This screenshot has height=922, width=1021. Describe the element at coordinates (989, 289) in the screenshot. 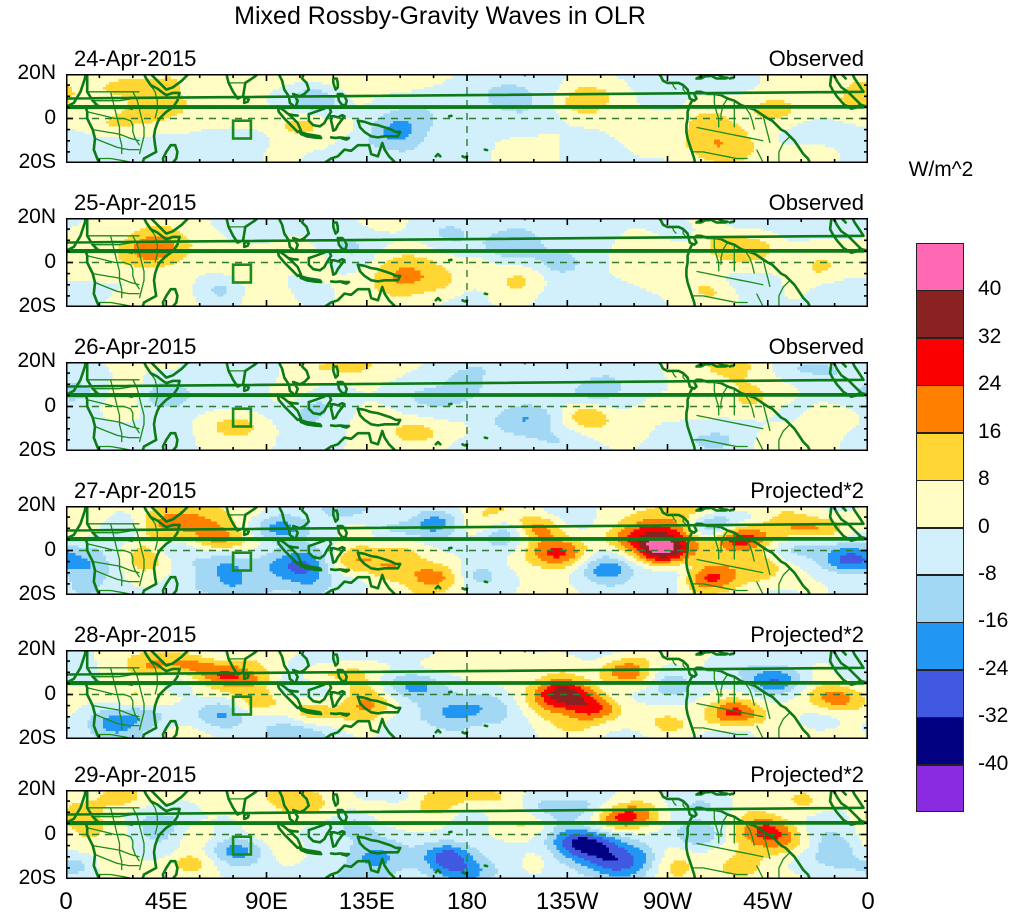

I see `colorbar-tick-label: 40` at that location.